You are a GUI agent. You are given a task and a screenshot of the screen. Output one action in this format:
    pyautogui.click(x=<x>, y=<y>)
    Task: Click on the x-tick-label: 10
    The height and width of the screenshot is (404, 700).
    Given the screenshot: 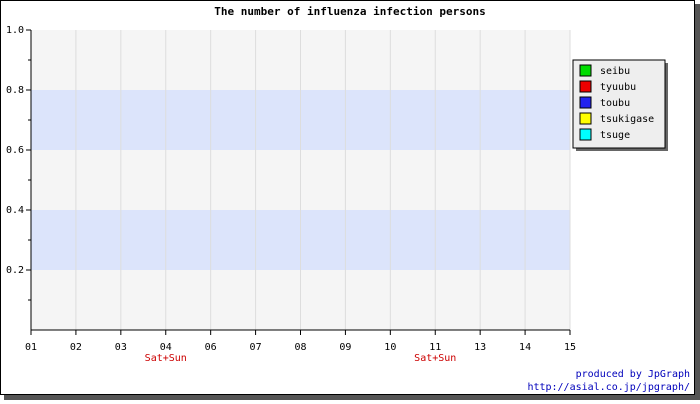 What is the action you would take?
    pyautogui.click(x=390, y=347)
    